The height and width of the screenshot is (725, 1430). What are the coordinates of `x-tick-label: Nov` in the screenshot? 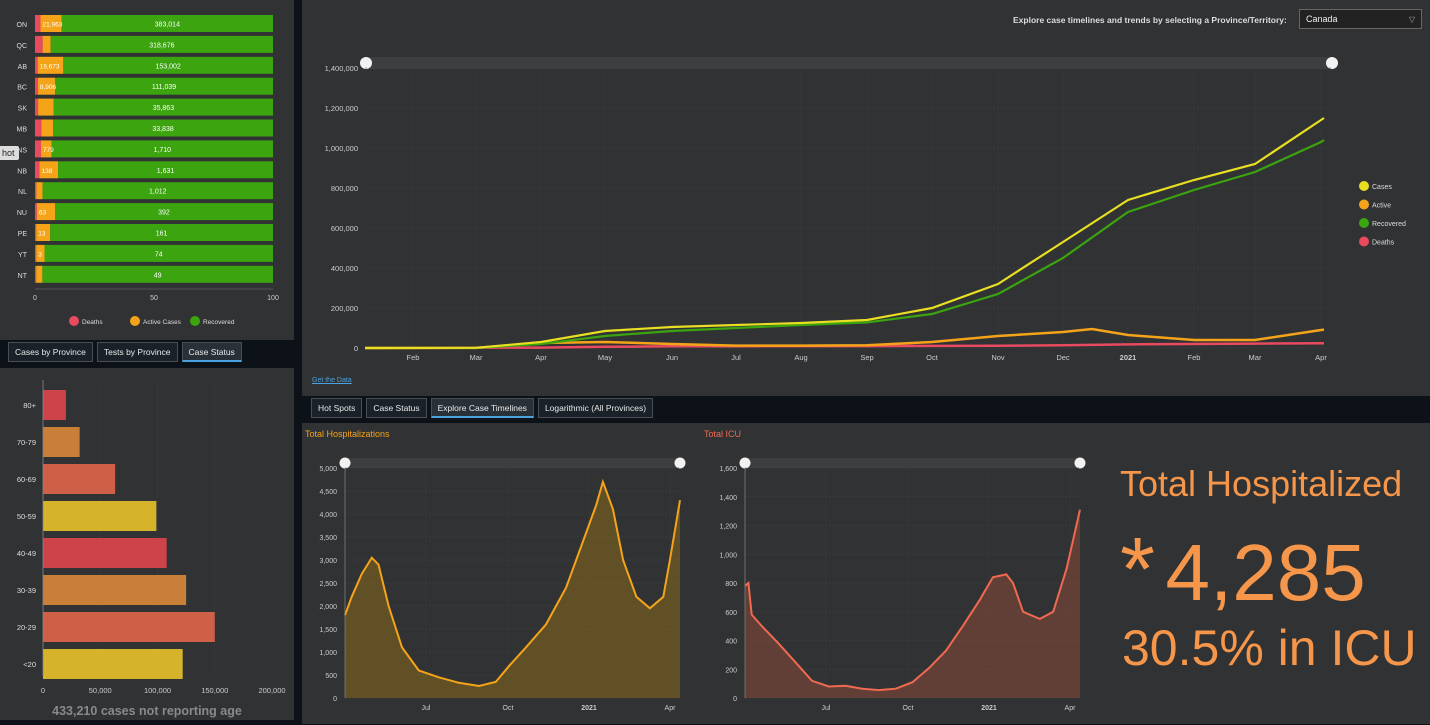 It's located at (998, 357).